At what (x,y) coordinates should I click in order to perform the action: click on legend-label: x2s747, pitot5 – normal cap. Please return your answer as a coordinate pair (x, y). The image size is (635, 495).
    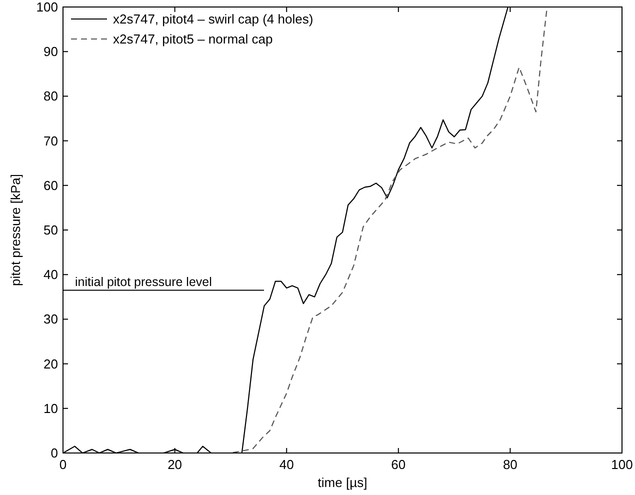
    Looking at the image, I should click on (193, 39).